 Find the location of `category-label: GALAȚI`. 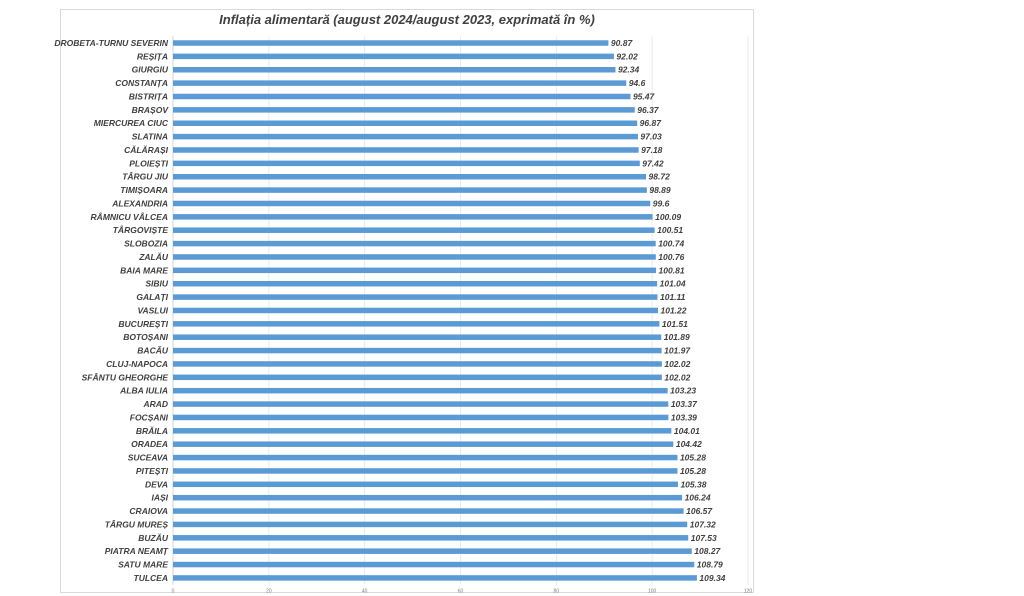

category-label: GALAȚI is located at coordinates (152, 297).